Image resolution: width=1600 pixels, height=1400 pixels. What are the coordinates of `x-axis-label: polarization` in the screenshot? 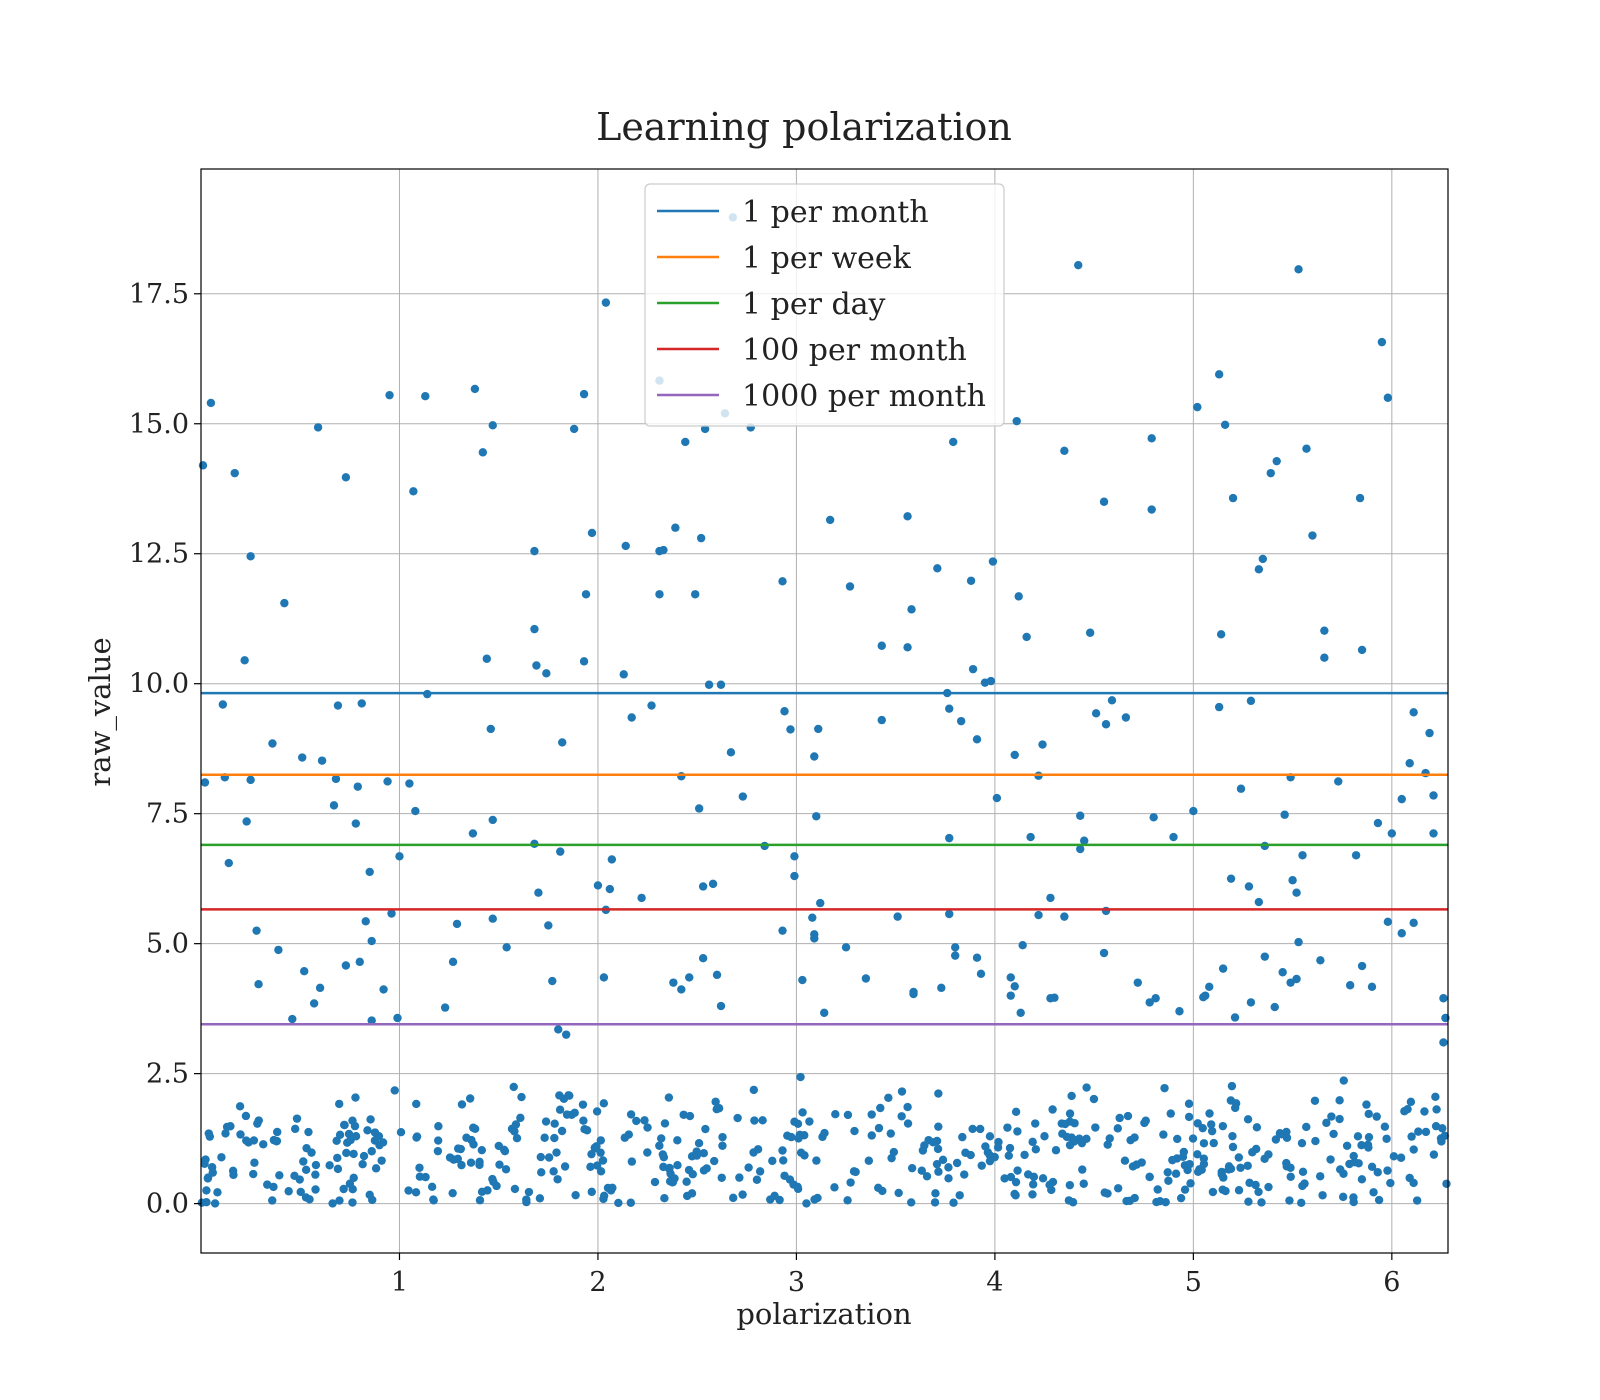 It's located at (823, 1314).